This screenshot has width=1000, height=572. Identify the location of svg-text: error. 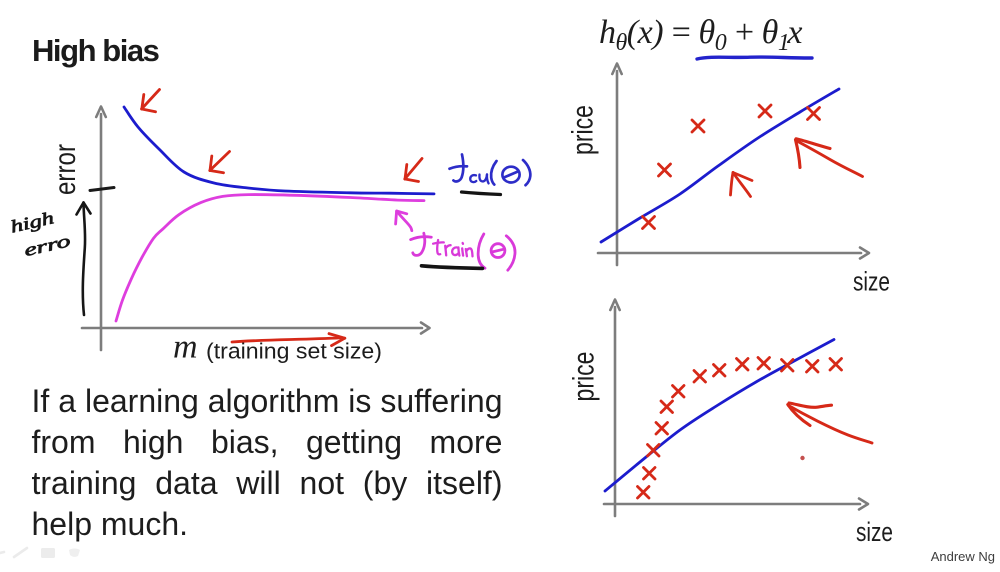
(65, 169).